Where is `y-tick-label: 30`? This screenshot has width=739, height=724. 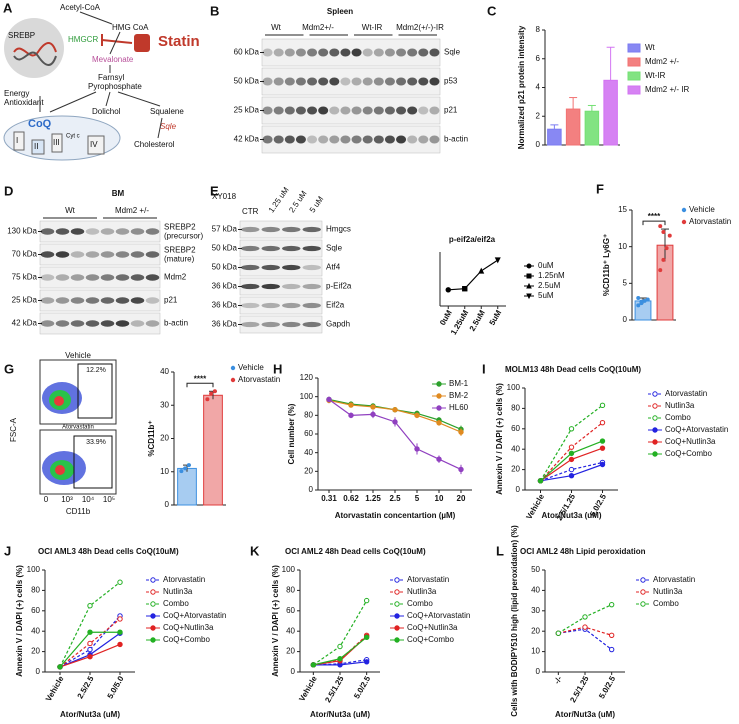 y-tick-label: 30 is located at coordinates (535, 610).